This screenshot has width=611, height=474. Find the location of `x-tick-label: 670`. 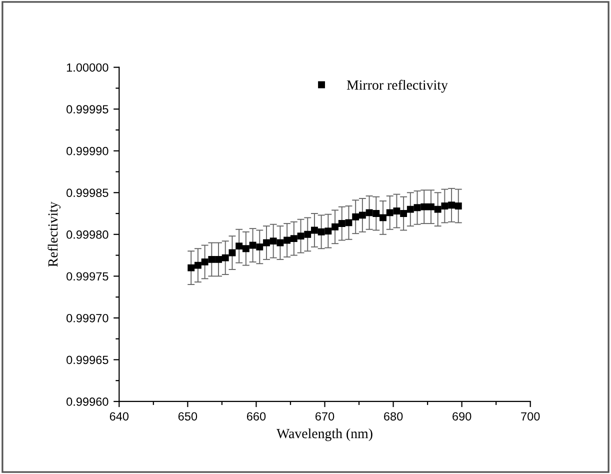

x-tick-label: 670 is located at coordinates (325, 416).